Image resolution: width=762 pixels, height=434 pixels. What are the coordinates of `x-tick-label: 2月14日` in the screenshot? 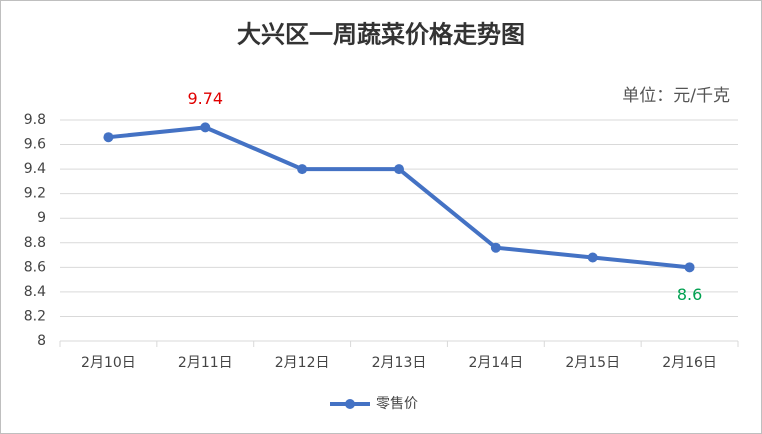 It's located at (495, 363).